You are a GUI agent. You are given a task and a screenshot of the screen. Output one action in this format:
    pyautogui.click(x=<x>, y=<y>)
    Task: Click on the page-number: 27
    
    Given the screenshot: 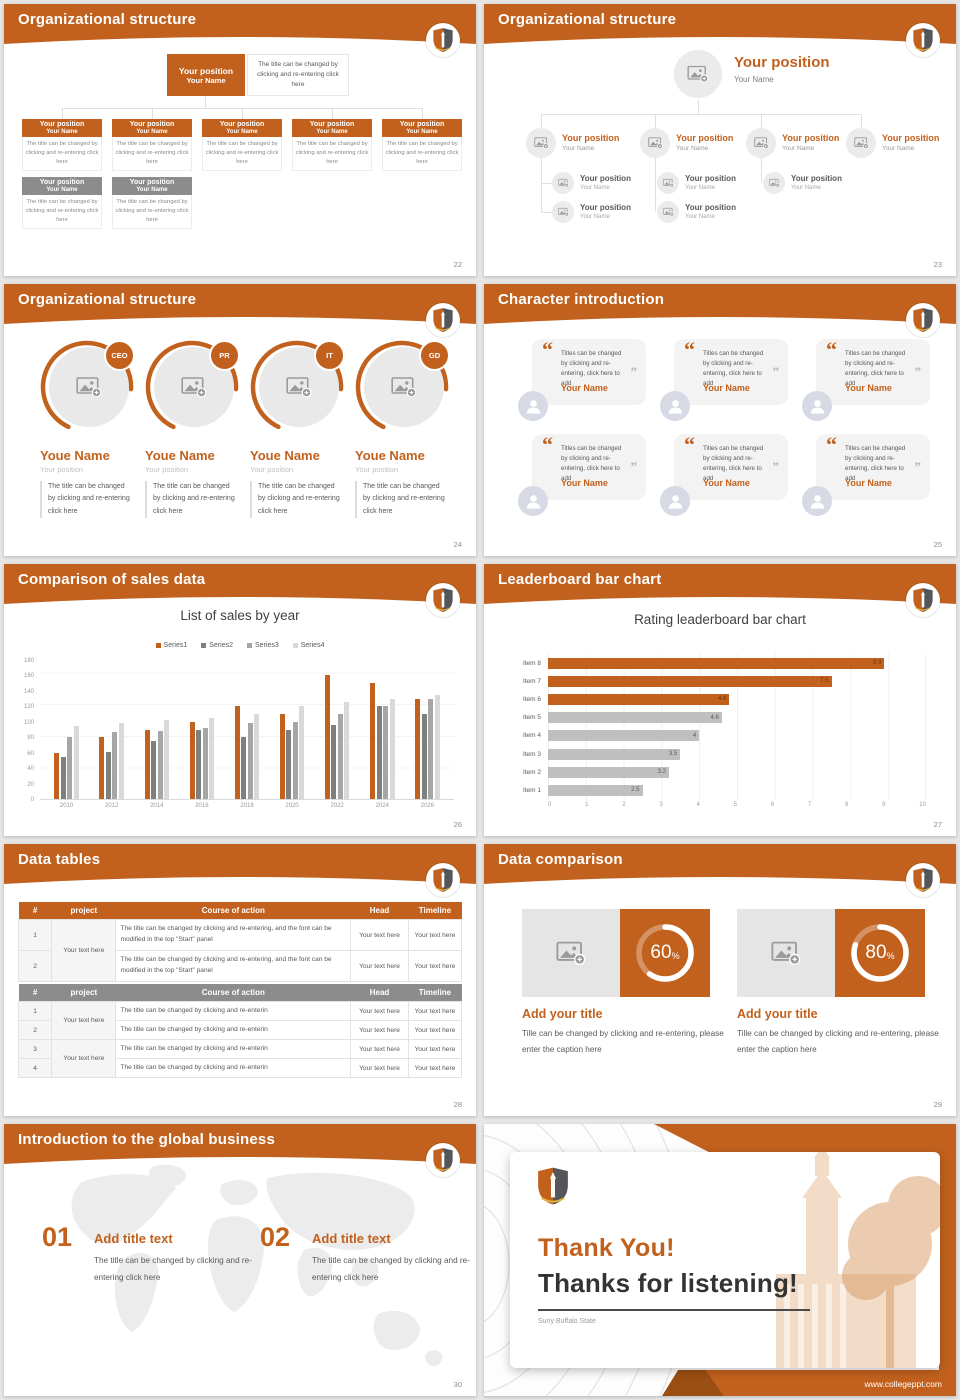 What is the action you would take?
    pyautogui.click(x=937, y=824)
    